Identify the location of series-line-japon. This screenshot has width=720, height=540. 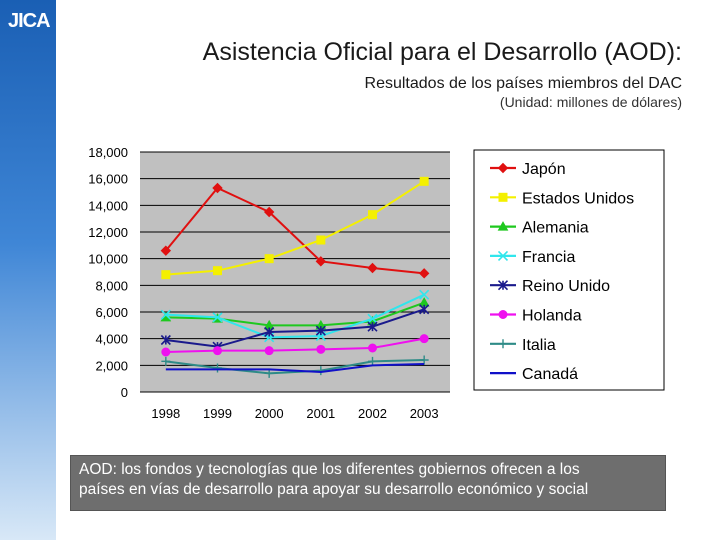
(295, 230).